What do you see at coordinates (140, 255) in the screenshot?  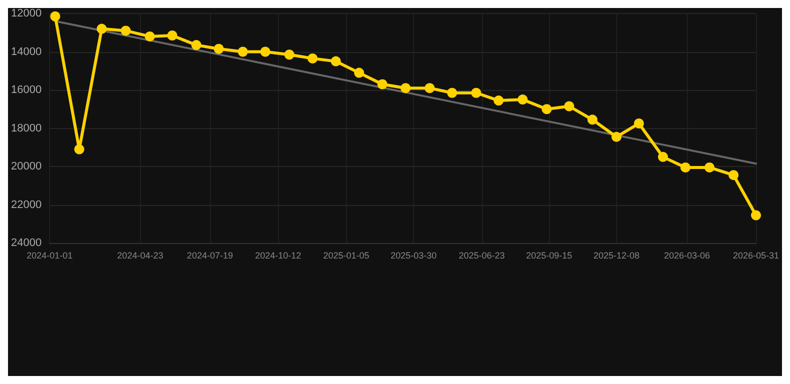 I see `x-tick-label: 2024-04-23` at bounding box center [140, 255].